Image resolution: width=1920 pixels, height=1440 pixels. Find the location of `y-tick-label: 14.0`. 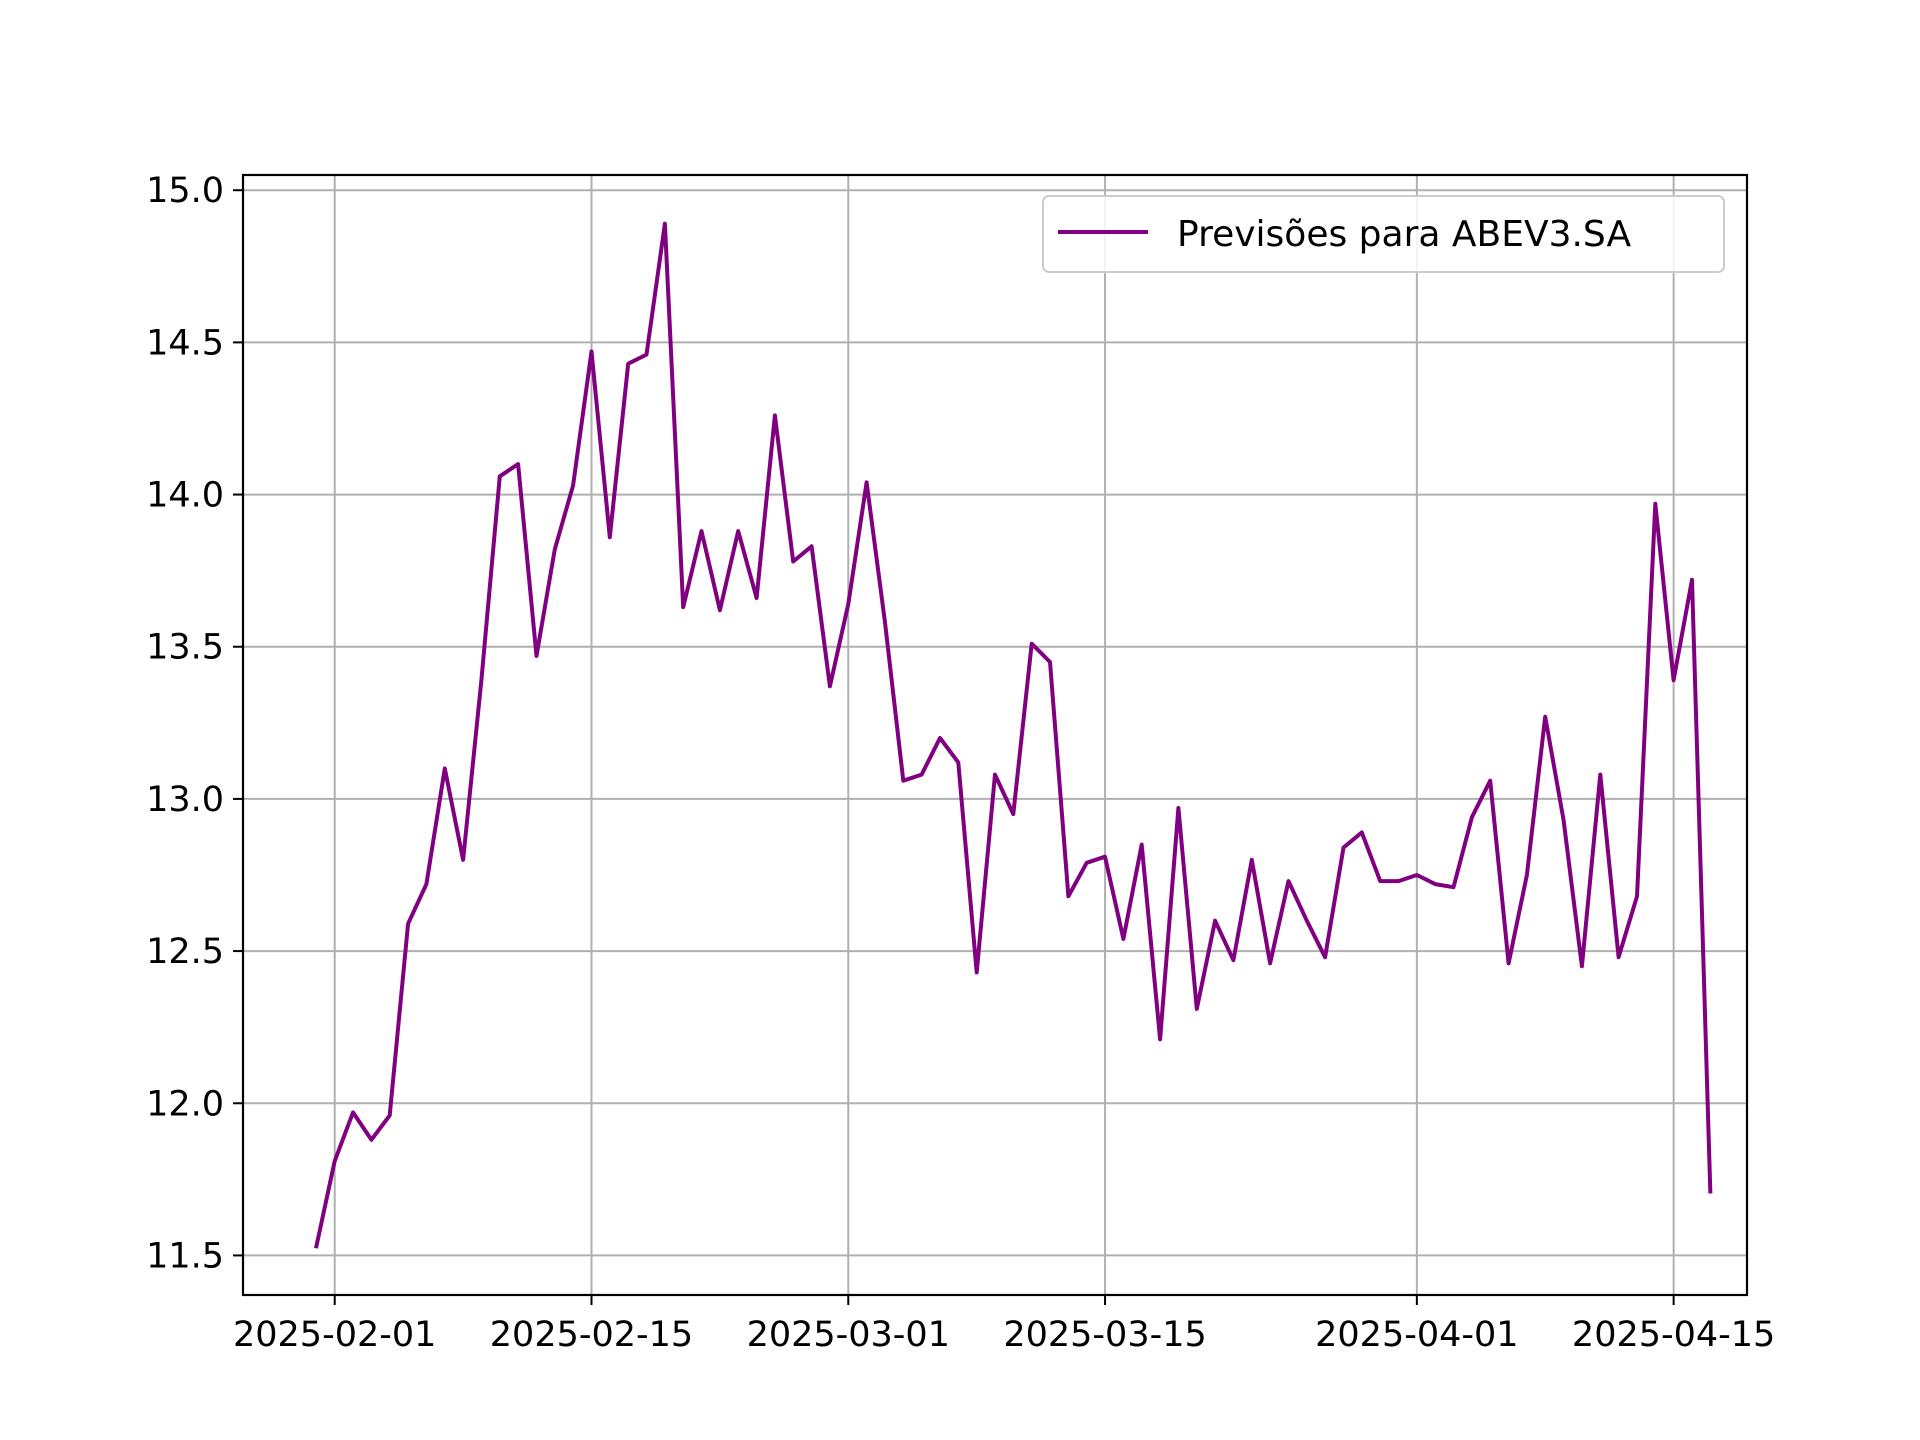

y-tick-label: 14.0 is located at coordinates (185, 496).